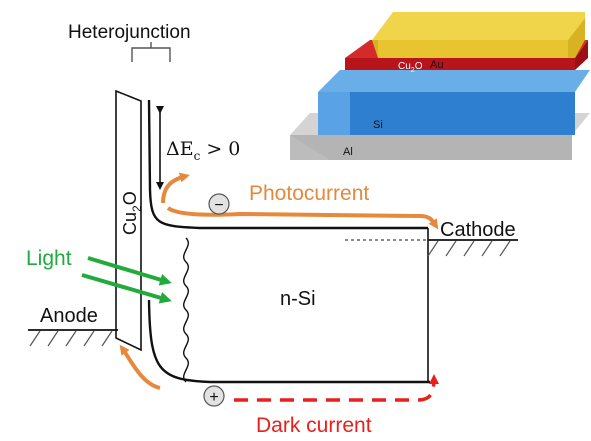 The width and height of the screenshot is (591, 441). Describe the element at coordinates (309, 193) in the screenshot. I see `photocurrent-label: Photocurrent` at that location.